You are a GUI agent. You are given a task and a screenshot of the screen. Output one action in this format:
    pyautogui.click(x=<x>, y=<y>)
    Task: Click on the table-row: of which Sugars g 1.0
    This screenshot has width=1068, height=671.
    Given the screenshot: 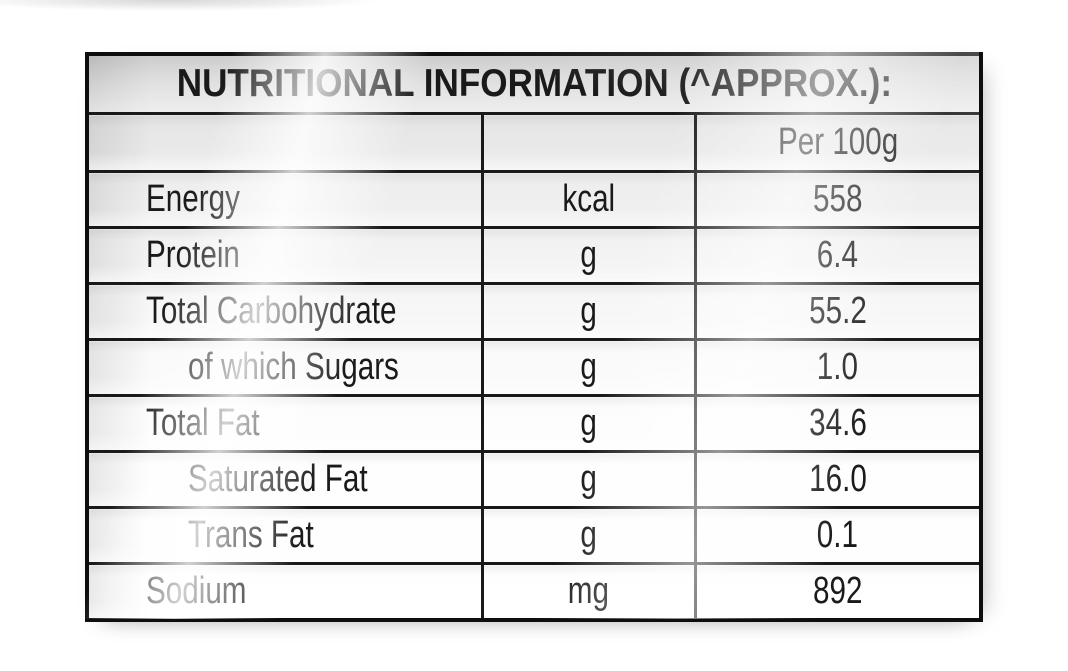 What is the action you would take?
    pyautogui.click(x=534, y=367)
    